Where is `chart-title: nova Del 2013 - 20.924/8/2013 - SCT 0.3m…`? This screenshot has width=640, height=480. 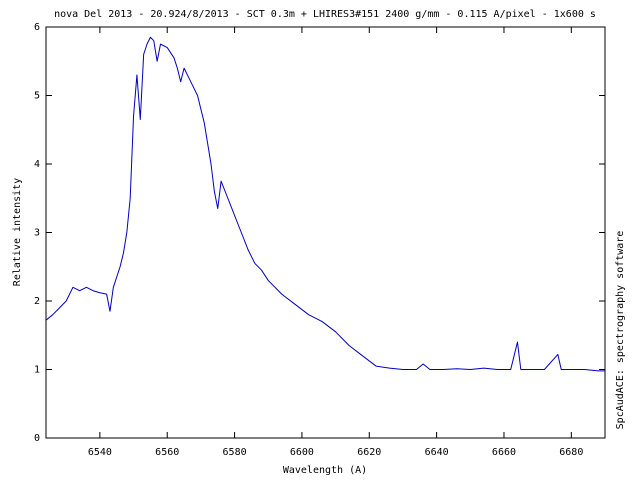 chart-title: nova Del 2013 - 20.924/8/2013 - SCT 0.3m… is located at coordinates (325, 14).